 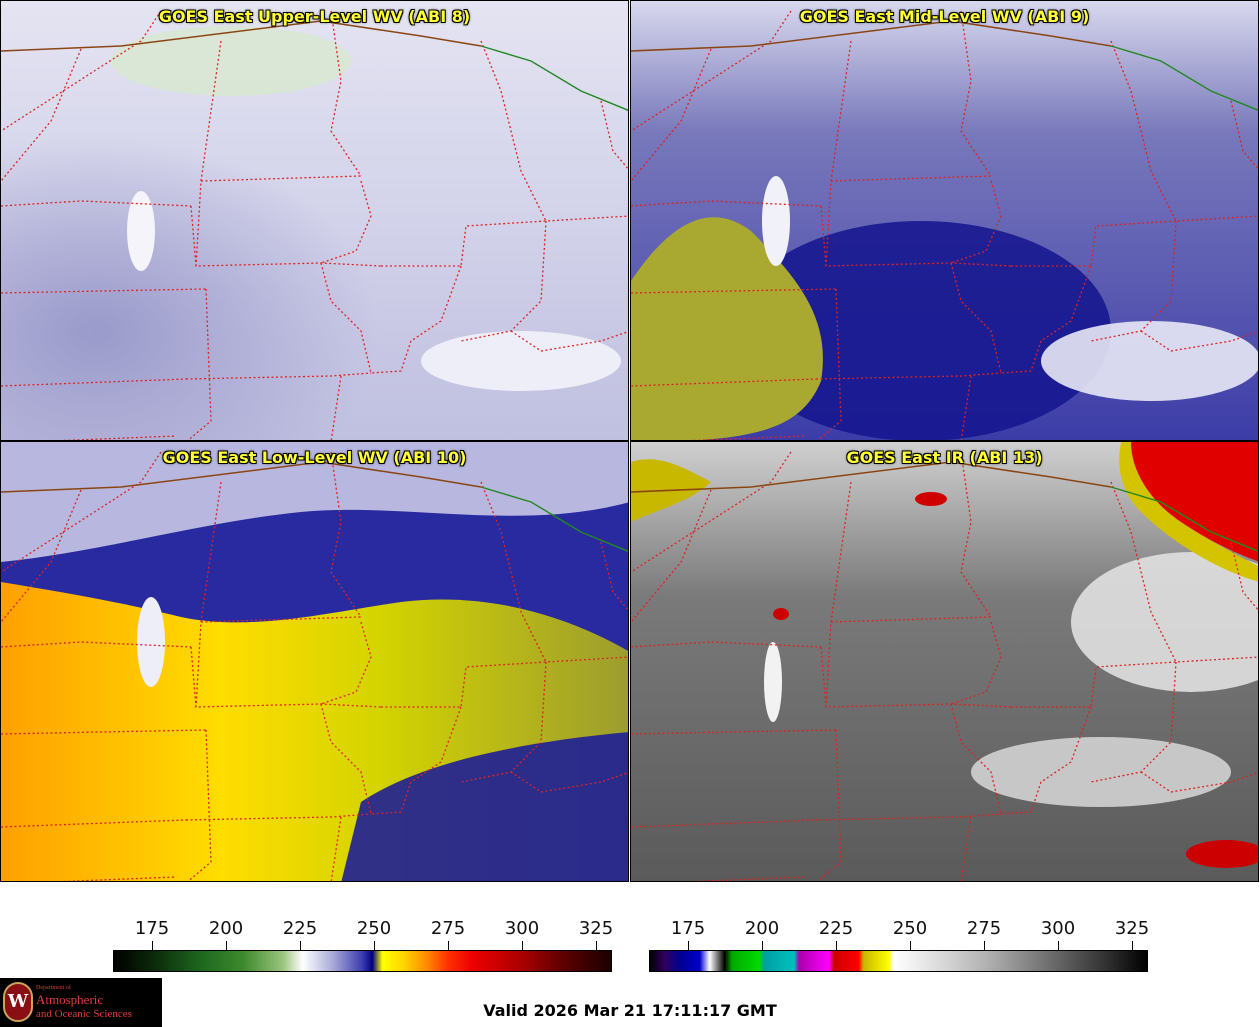 I want to click on logo-line1: Atmospheric, so click(x=70, y=999).